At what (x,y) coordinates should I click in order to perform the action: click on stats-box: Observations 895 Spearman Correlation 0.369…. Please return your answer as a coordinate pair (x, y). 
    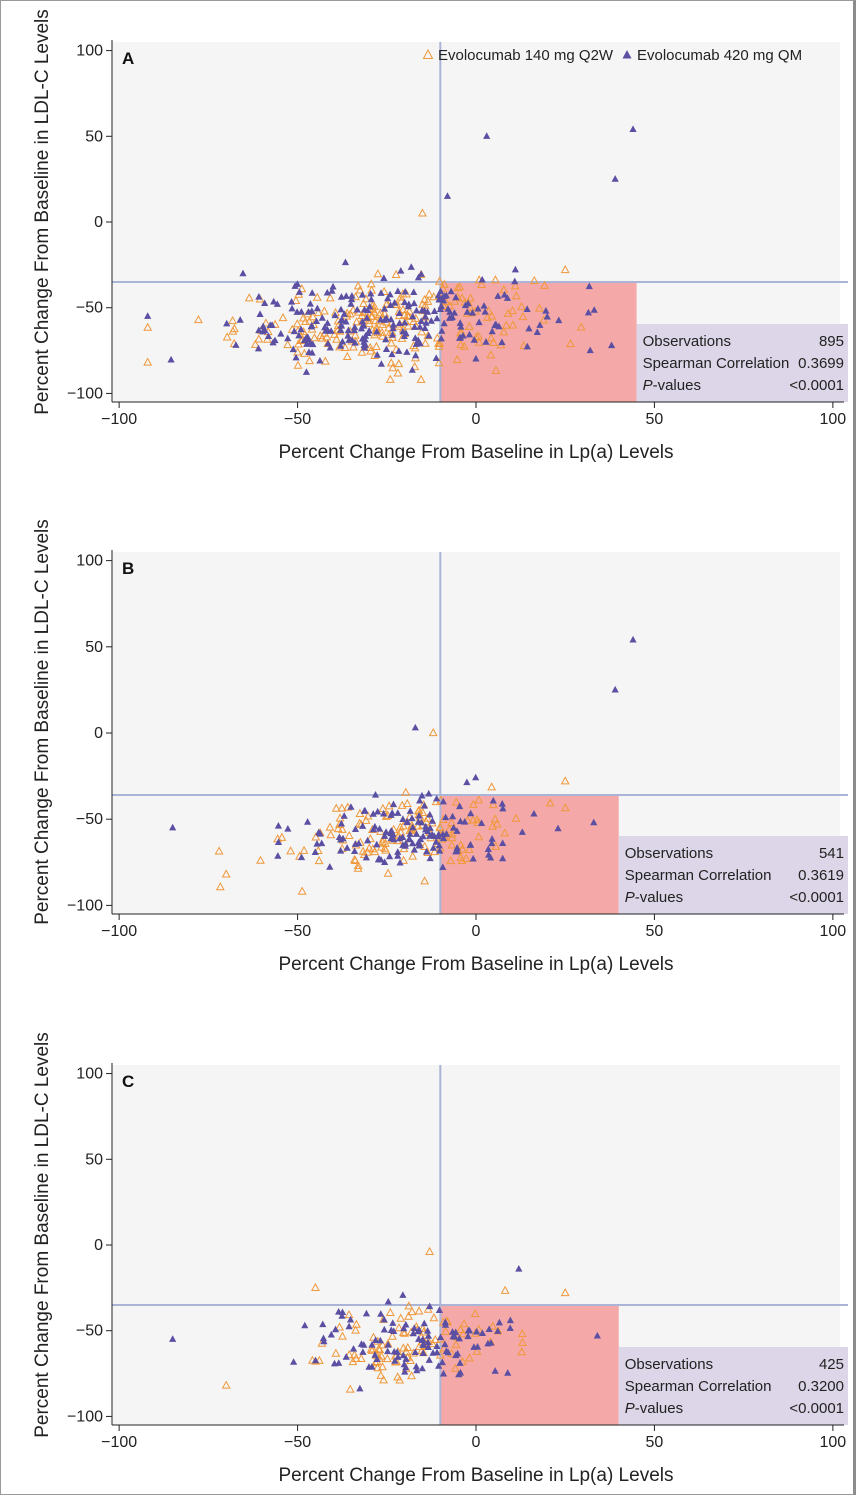
    Looking at the image, I should click on (742, 363).